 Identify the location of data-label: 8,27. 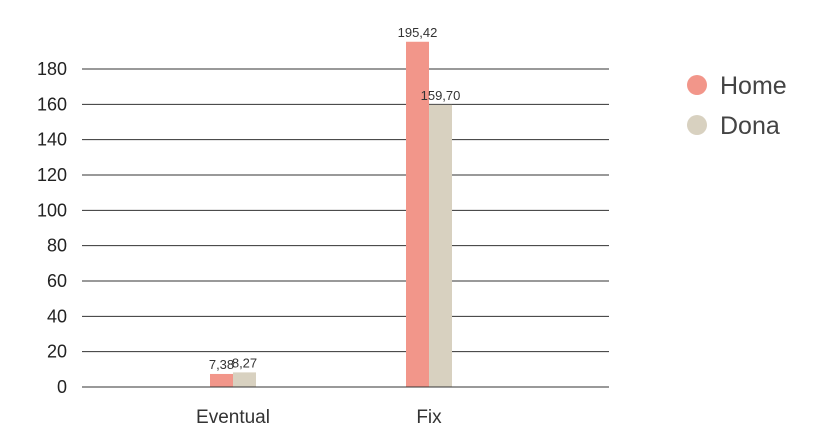
(244, 362).